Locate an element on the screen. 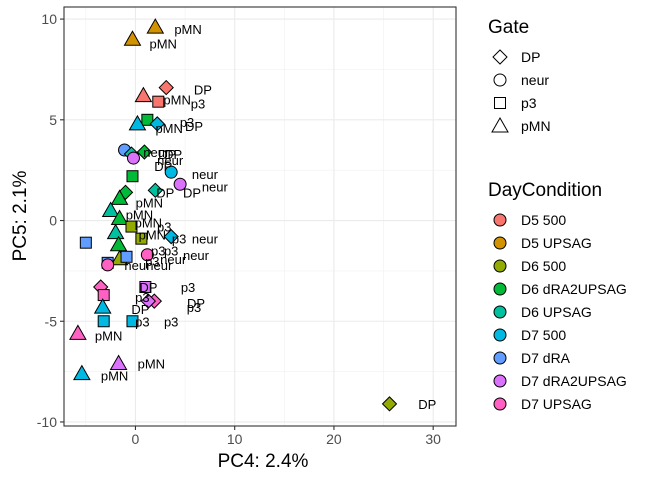  x-tick-label: 30 is located at coordinates (433, 439).